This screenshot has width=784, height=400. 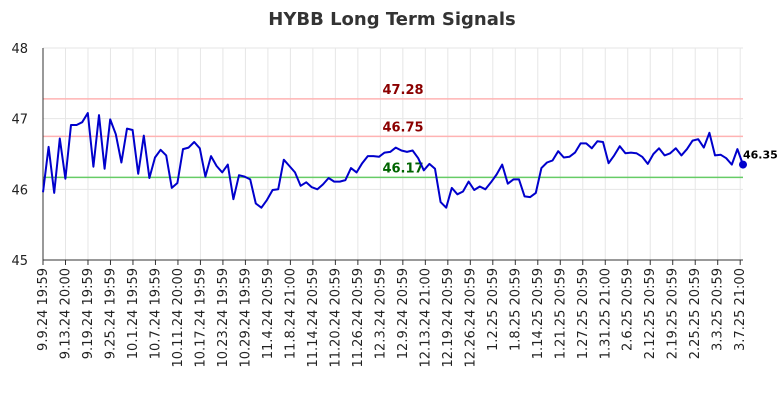 I want to click on x-tick-label: 1.8.25 20:59, so click(x=515, y=309).